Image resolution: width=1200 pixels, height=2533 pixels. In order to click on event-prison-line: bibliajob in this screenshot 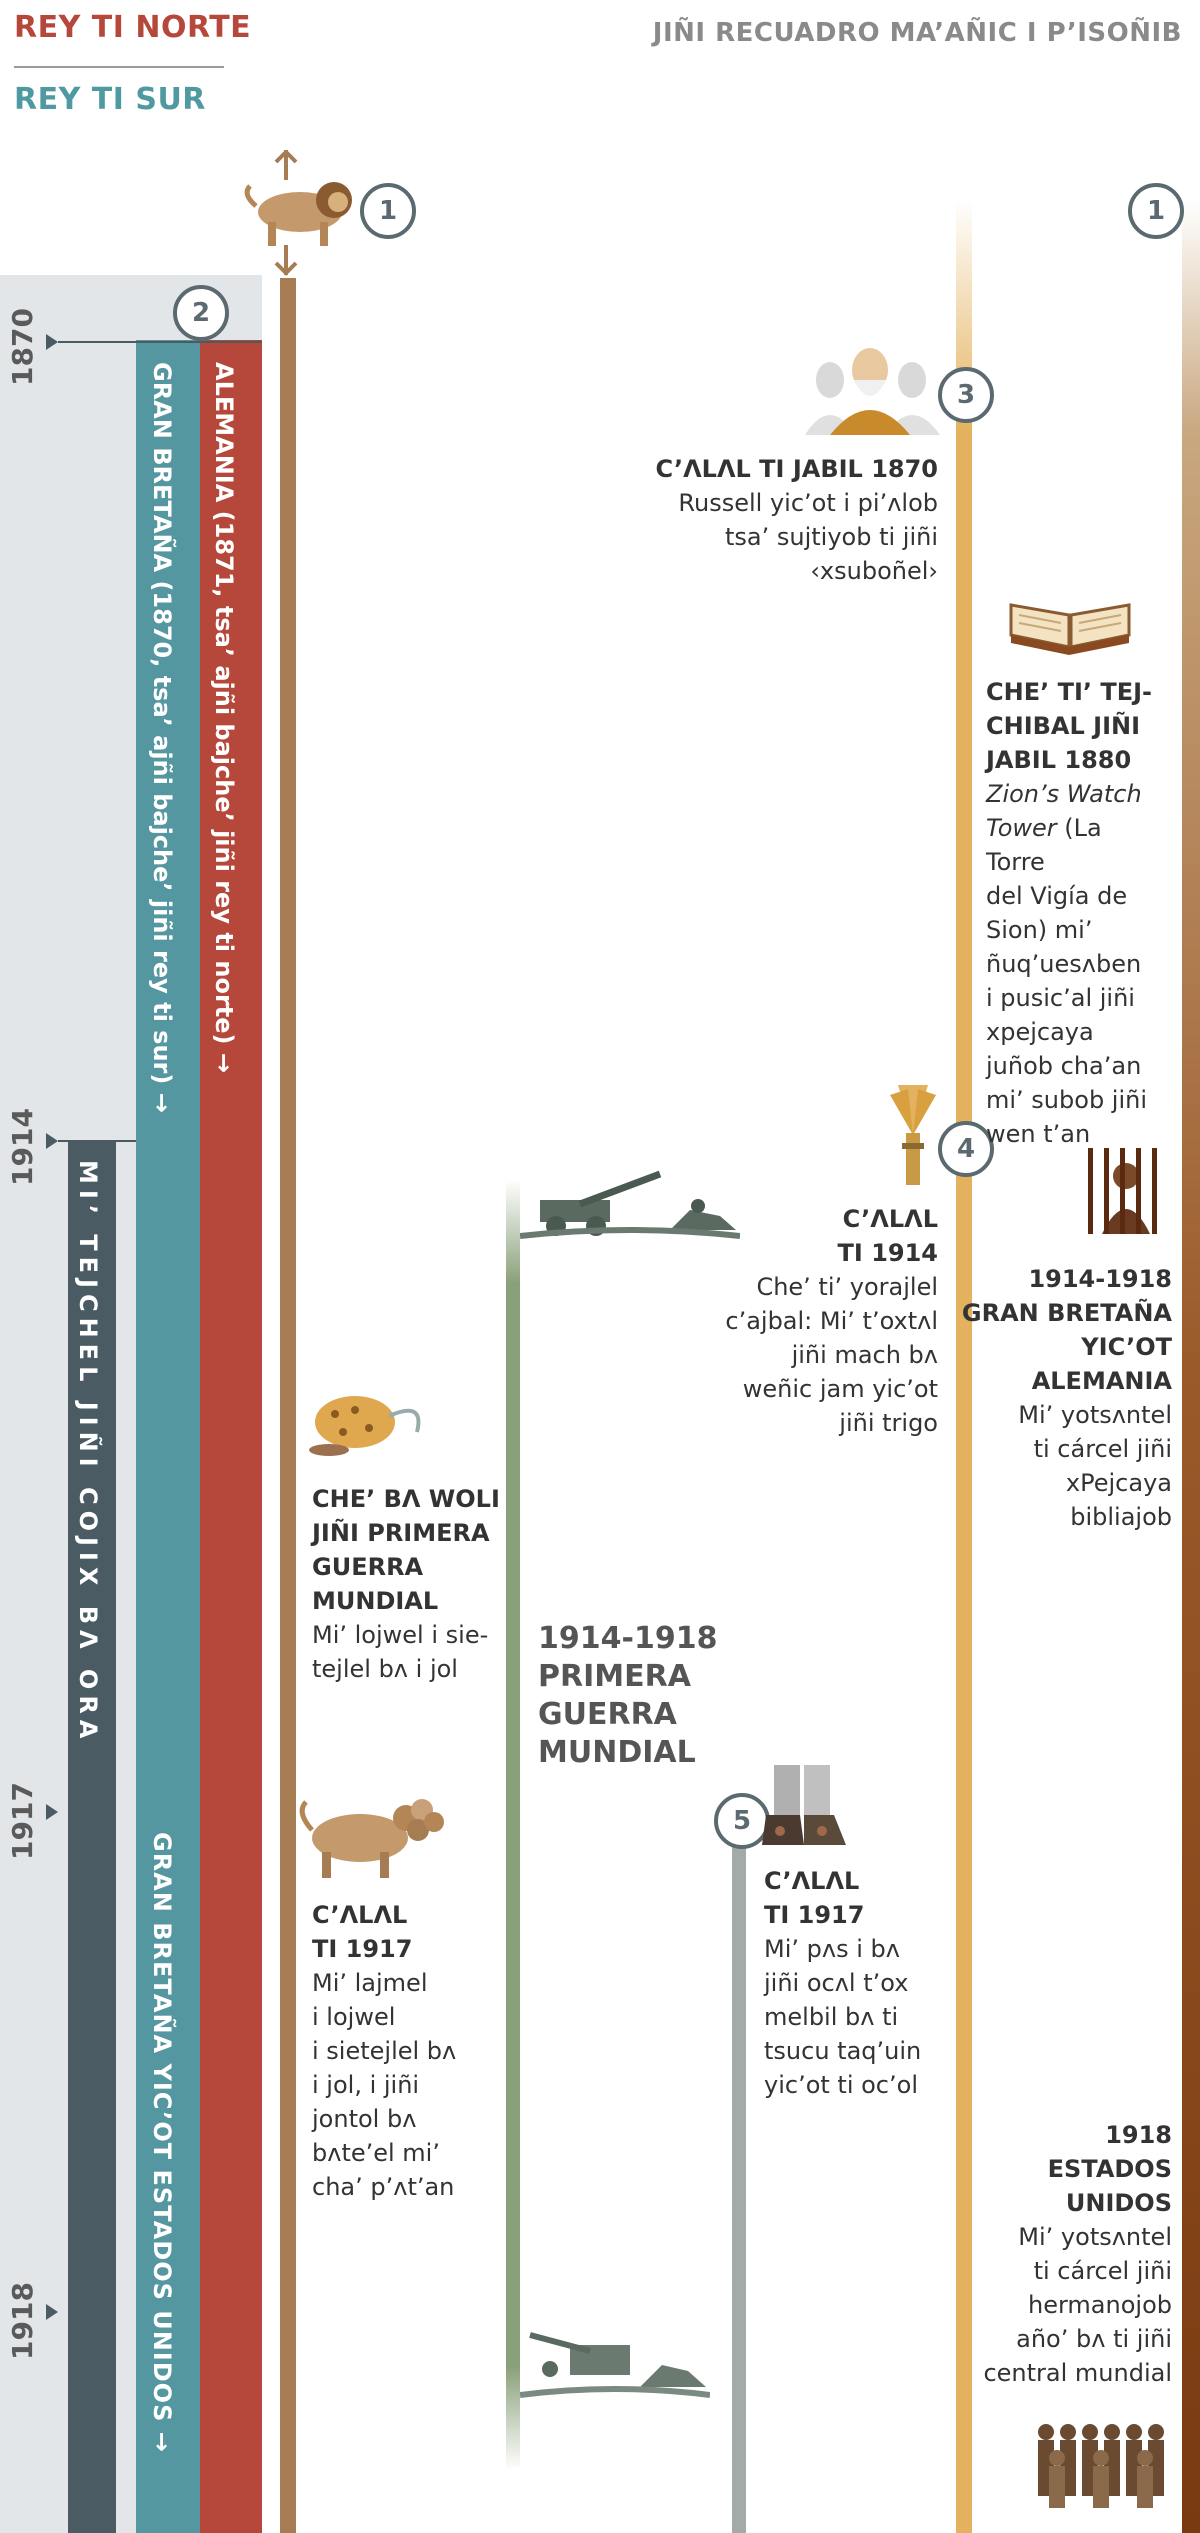, I will do `click(1121, 1517)`.